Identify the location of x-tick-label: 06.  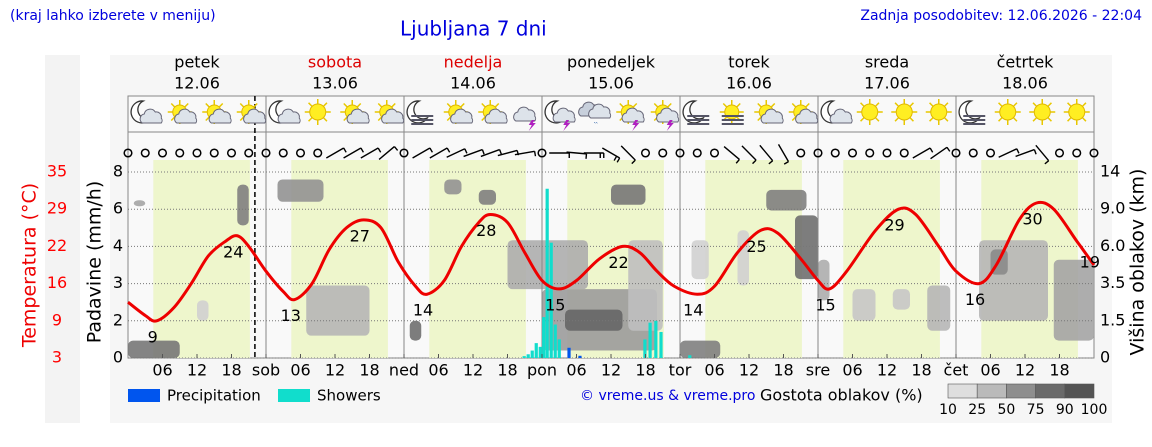
(576, 370).